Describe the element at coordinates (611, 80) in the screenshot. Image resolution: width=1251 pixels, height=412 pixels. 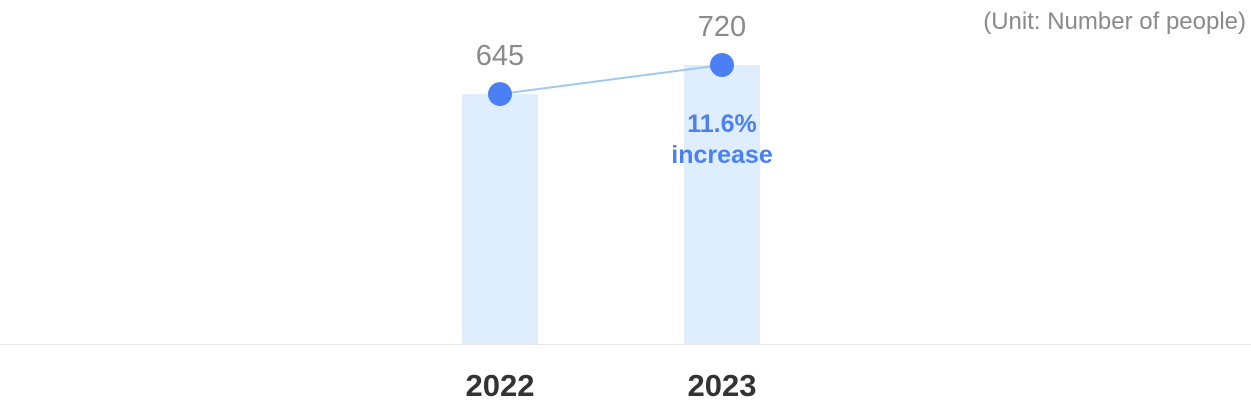
I see `trend-line` at that location.